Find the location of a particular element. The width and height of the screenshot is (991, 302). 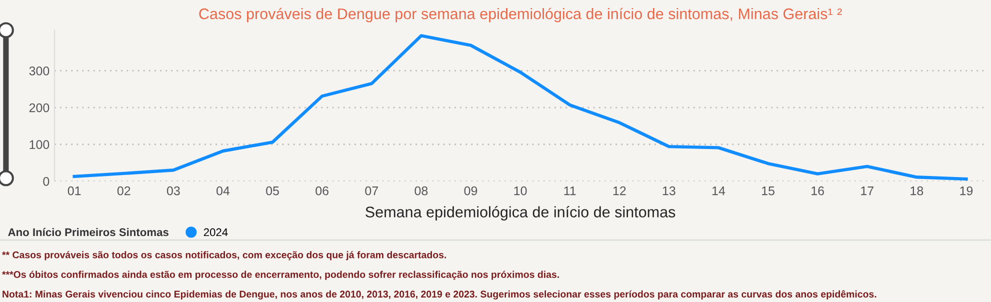

text: ** Casos prováveis são todos os casos notificados, com exceção dos que já foram descartados. is located at coordinates (224, 255).